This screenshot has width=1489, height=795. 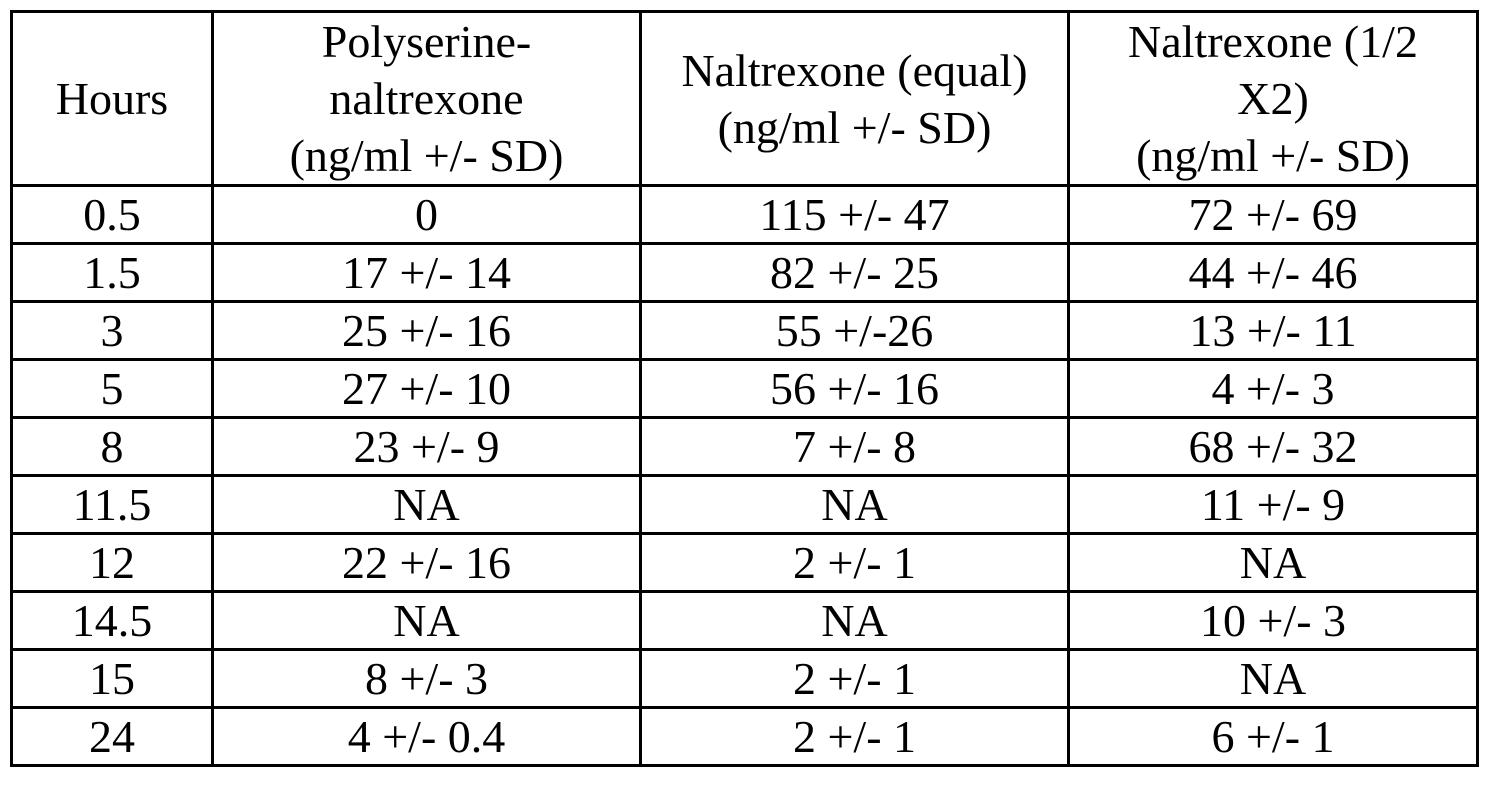 What do you see at coordinates (1273, 215) in the screenshot?
I see `cell-naltrexone-half-x2: 72 +/- 69` at bounding box center [1273, 215].